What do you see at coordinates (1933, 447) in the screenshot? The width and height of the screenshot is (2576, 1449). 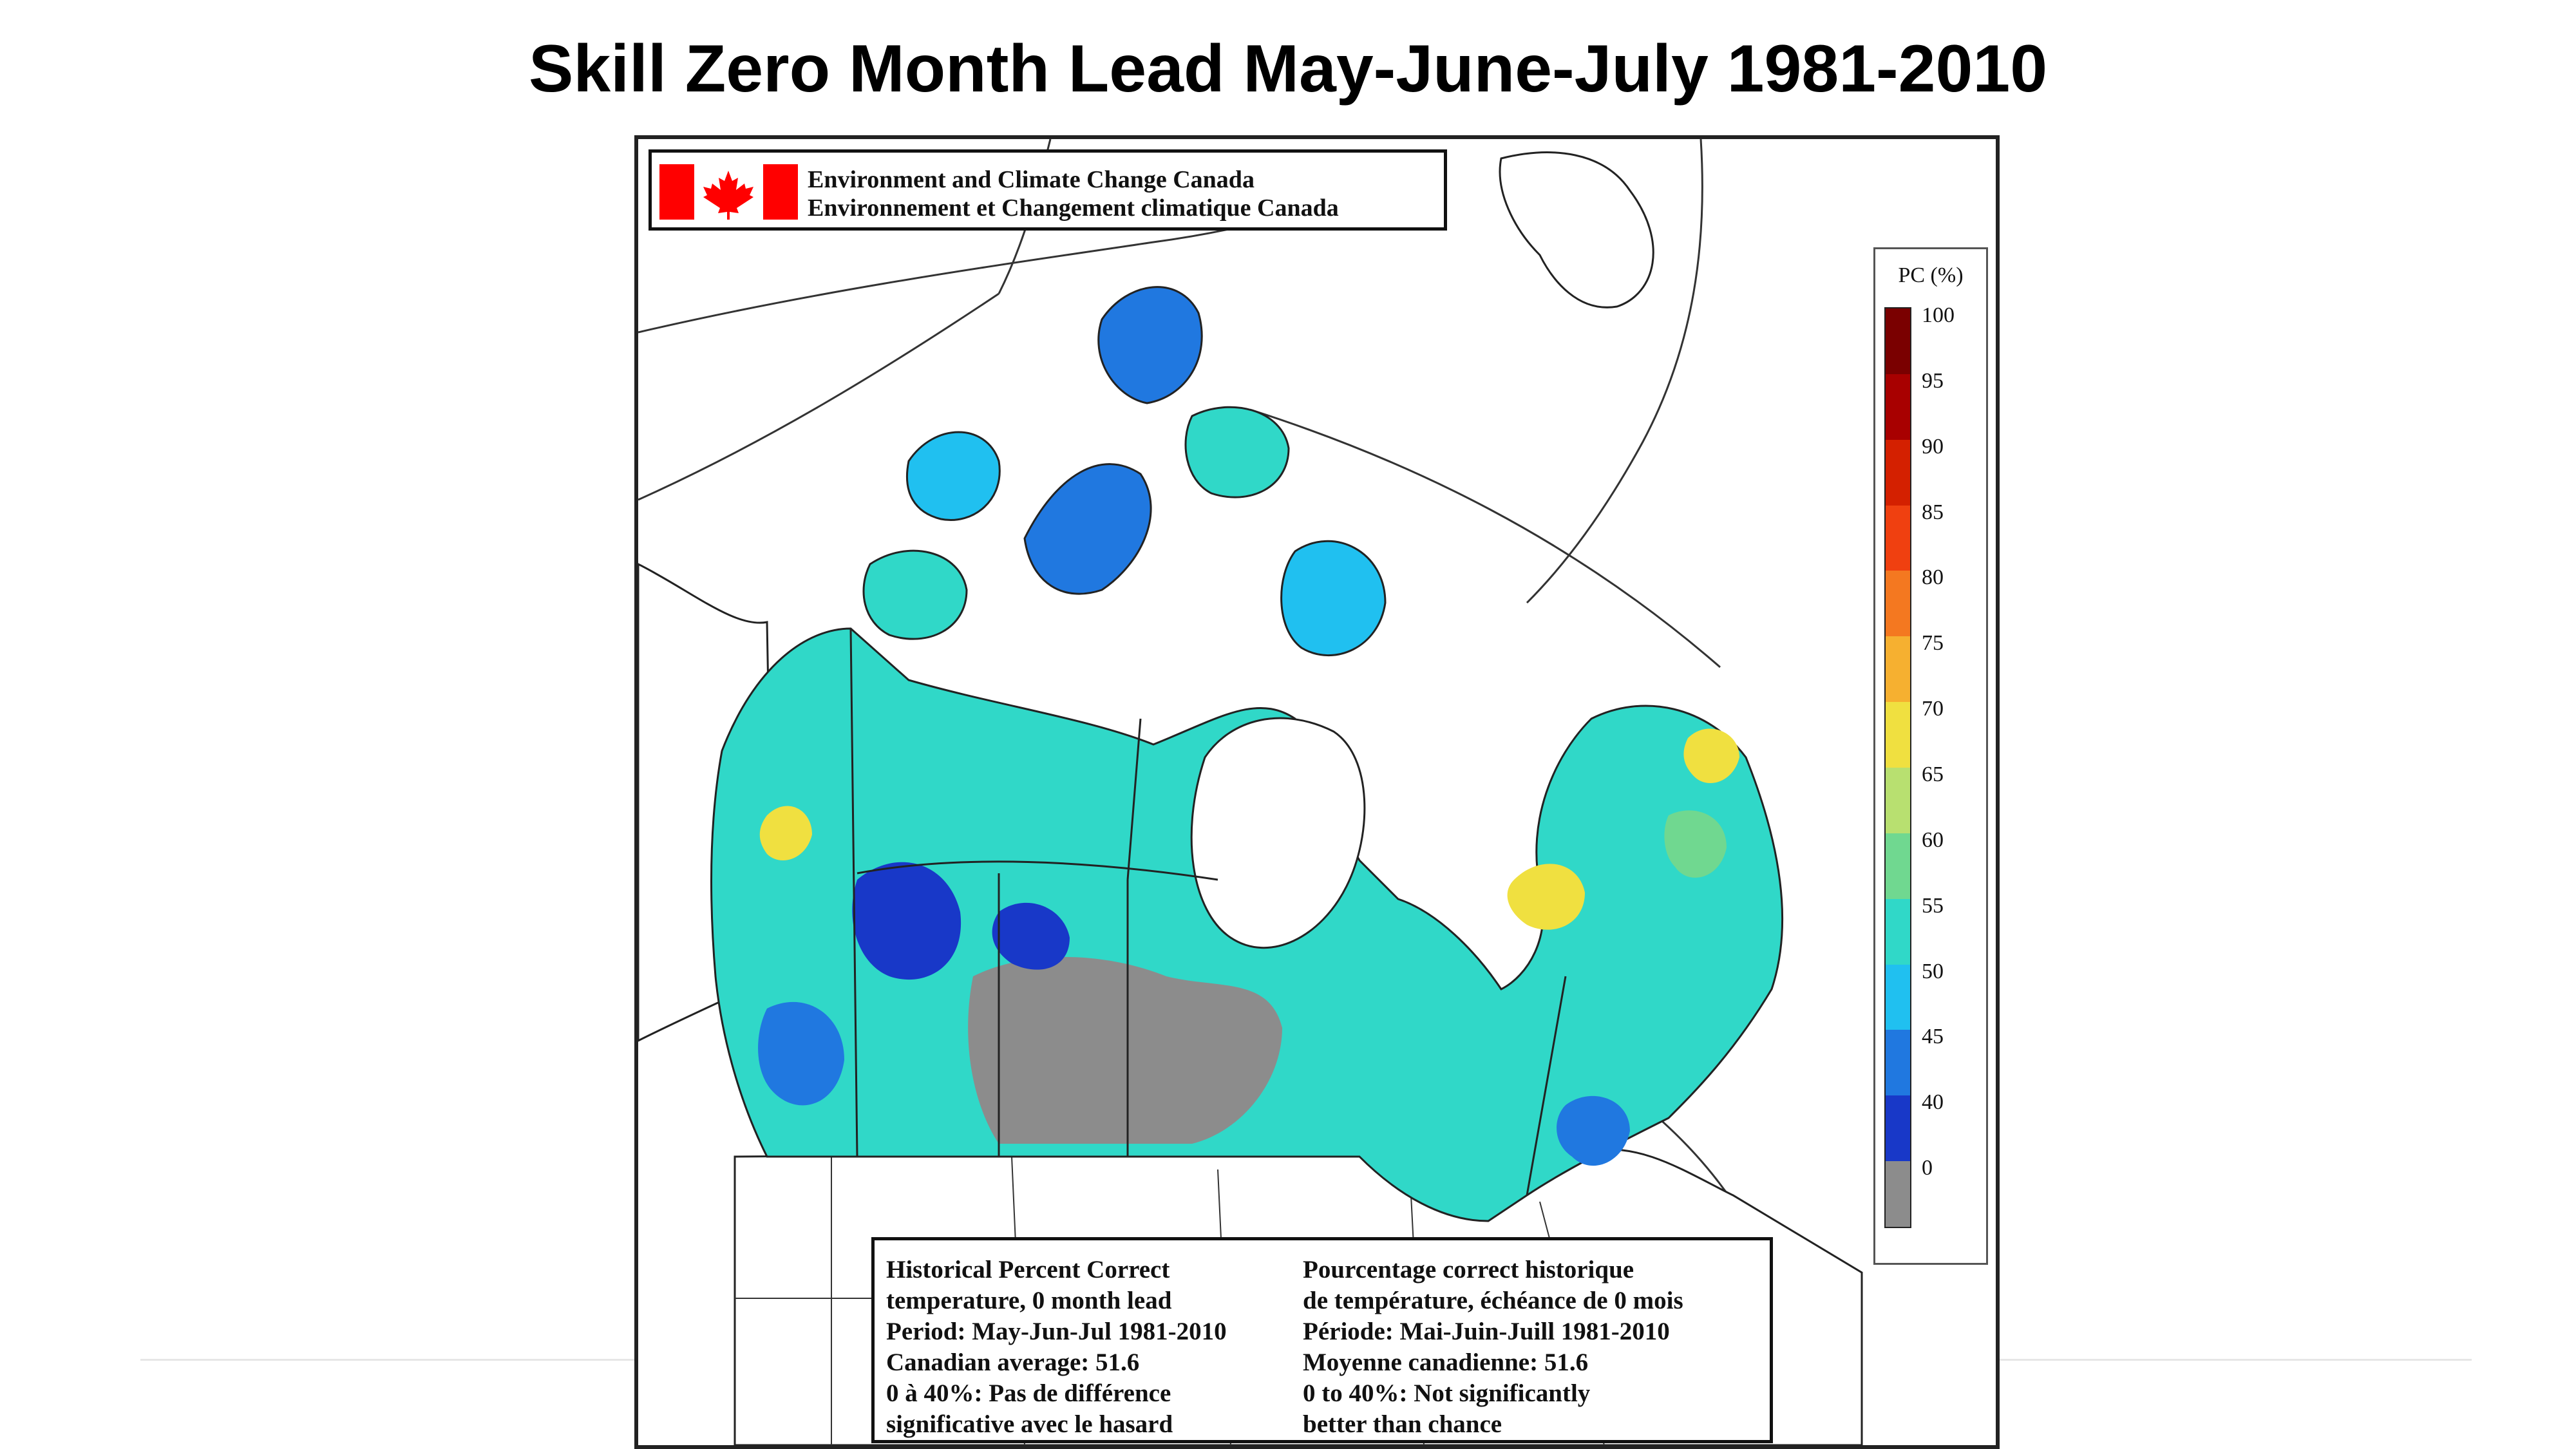 I see `legend-label: 90` at bounding box center [1933, 447].